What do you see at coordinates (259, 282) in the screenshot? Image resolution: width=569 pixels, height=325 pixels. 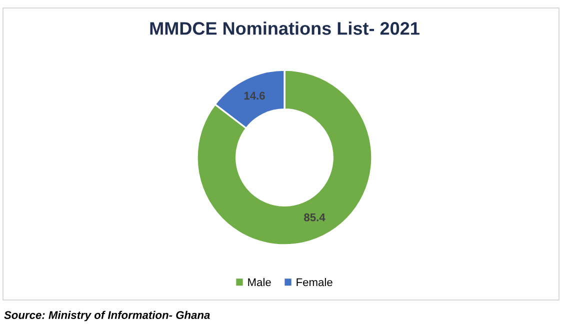 I see `legend-label: Male` at bounding box center [259, 282].